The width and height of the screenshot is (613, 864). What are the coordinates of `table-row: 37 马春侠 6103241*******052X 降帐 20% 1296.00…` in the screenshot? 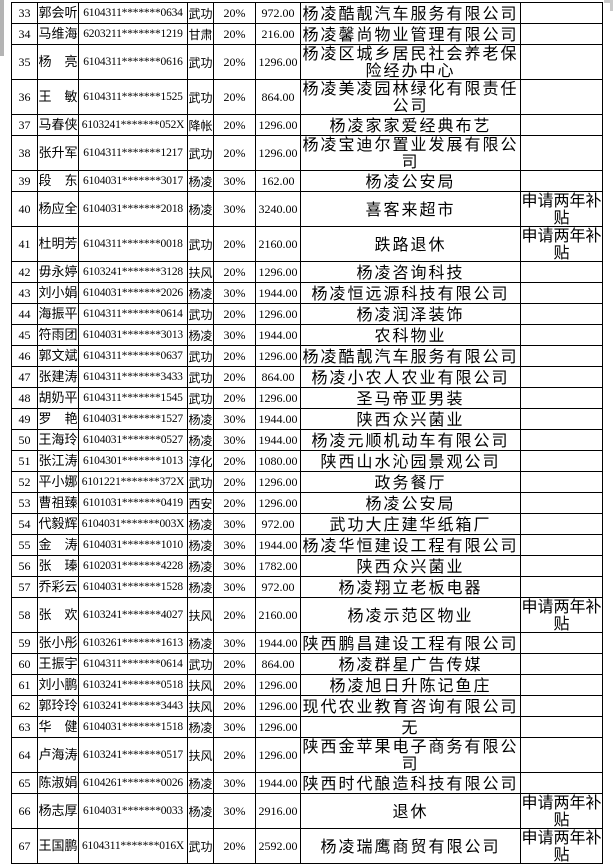 It's located at (307, 125).